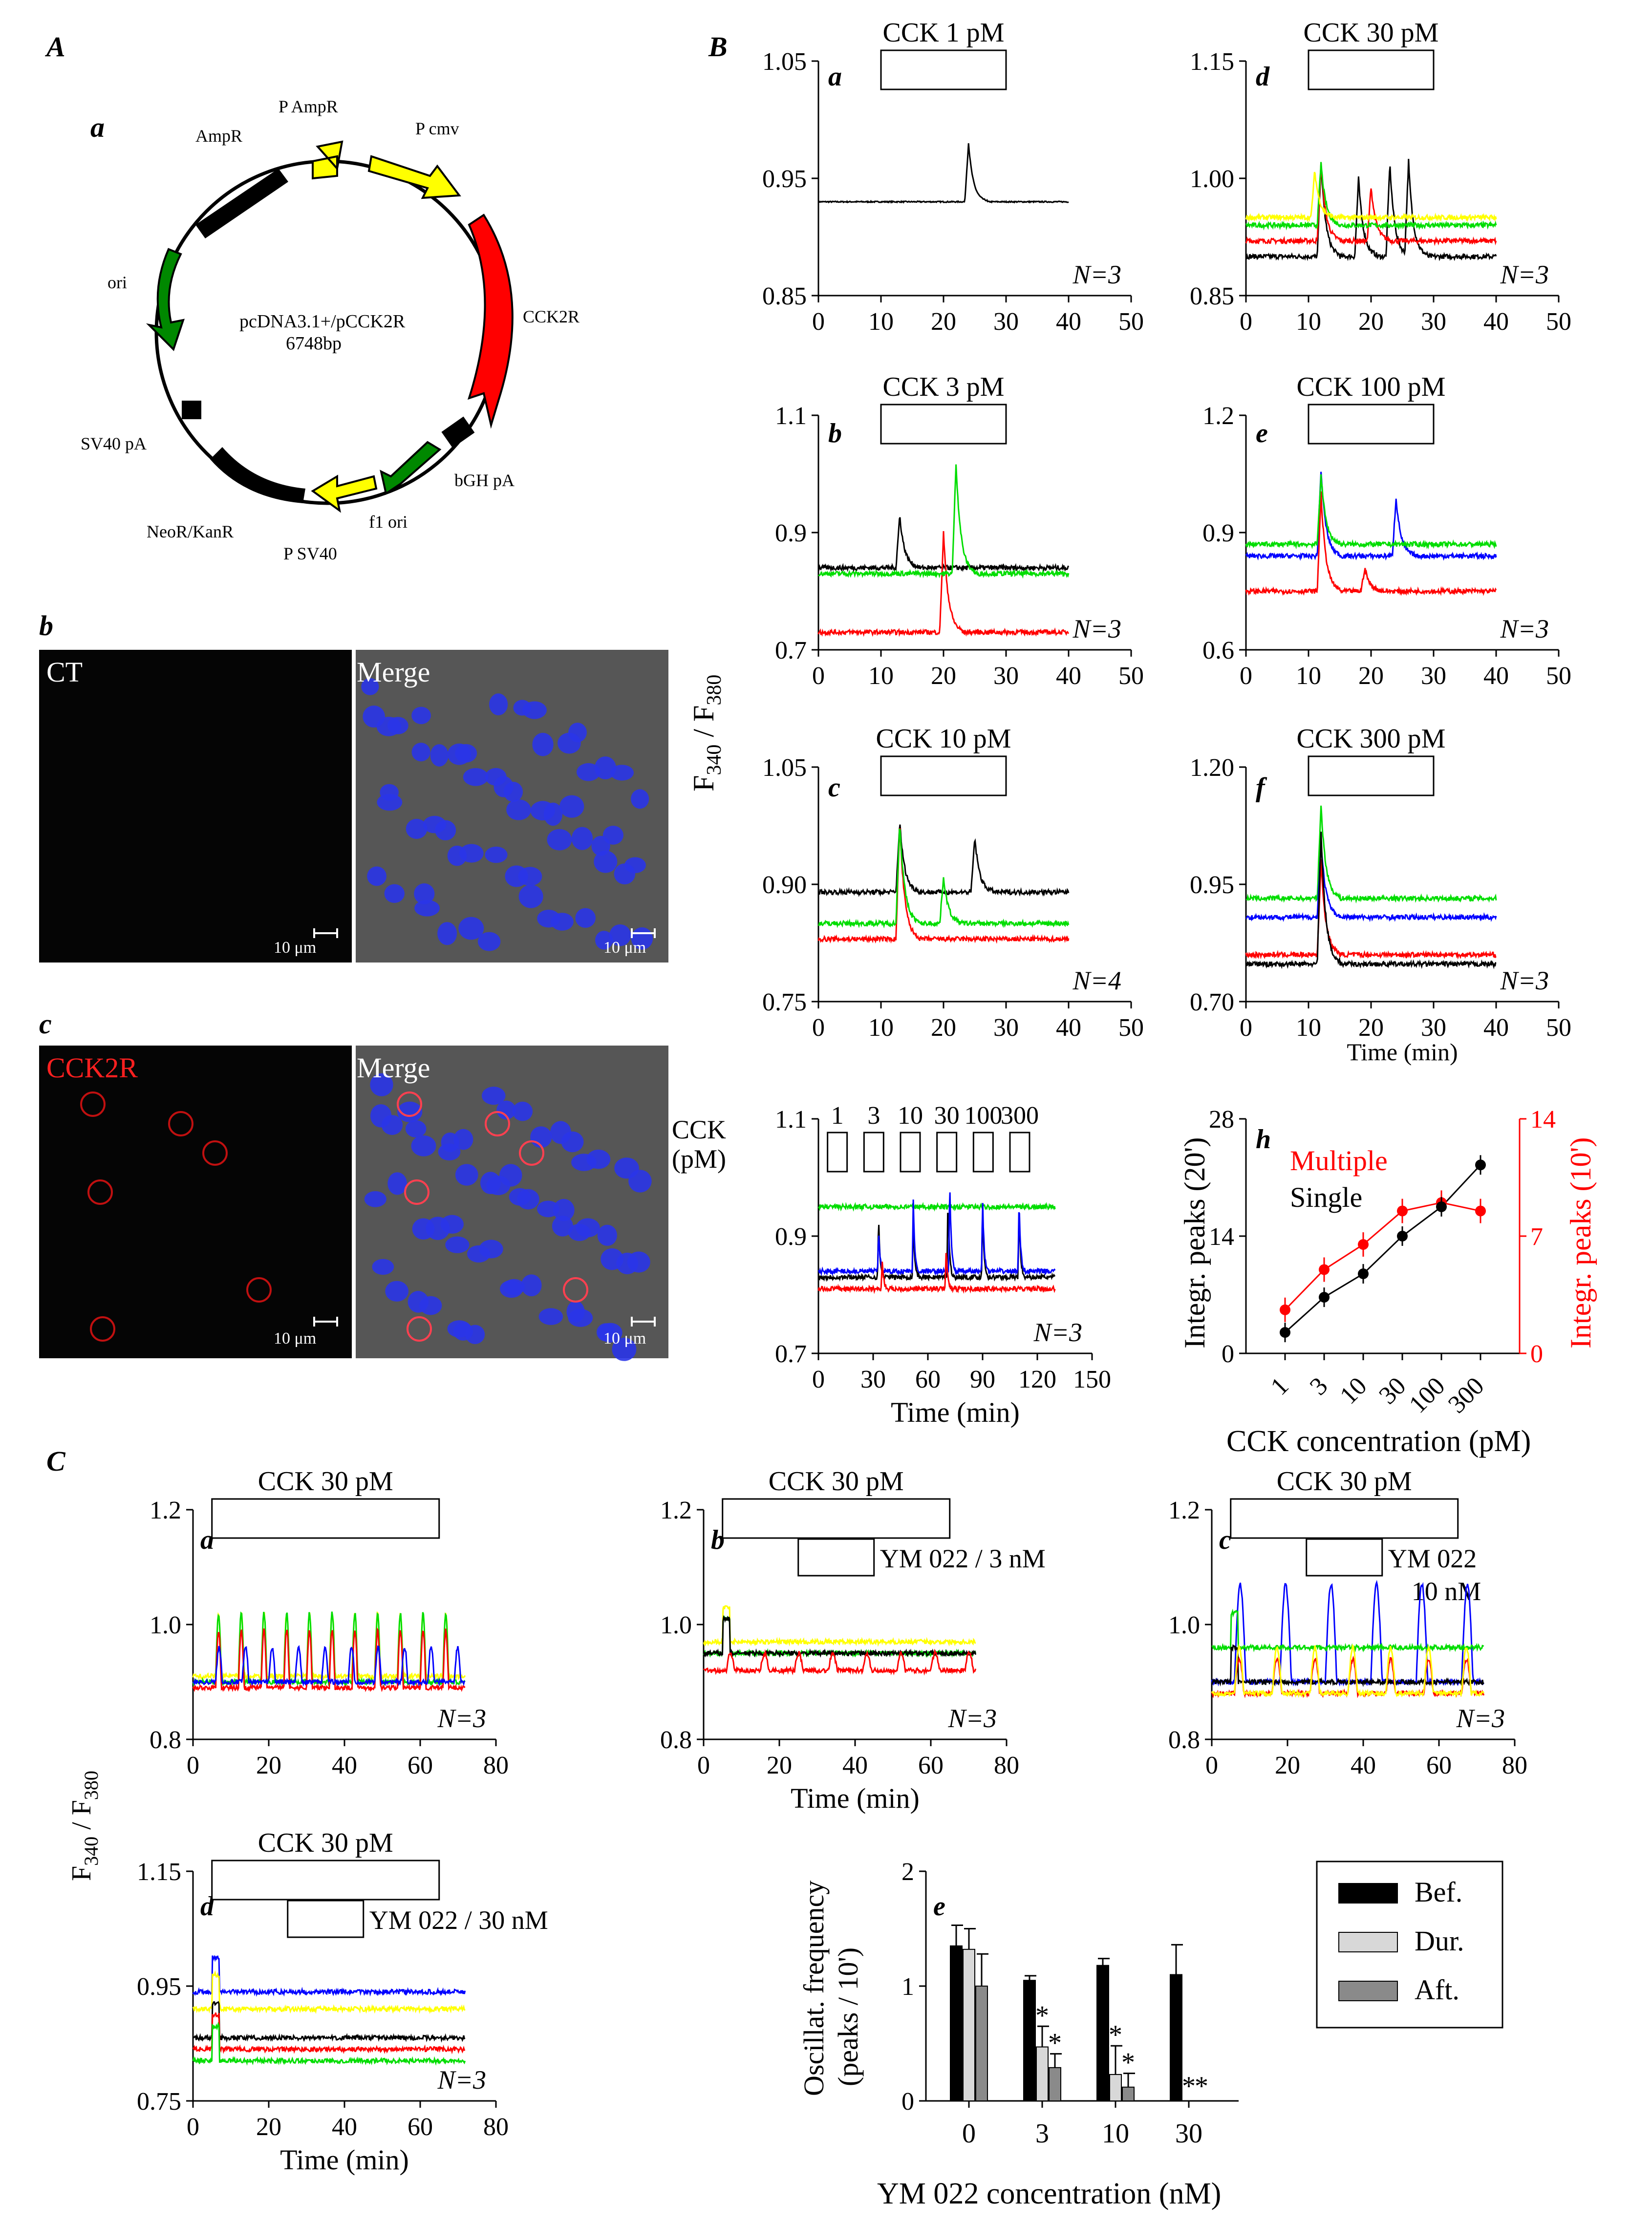  What do you see at coordinates (1319, 1386) in the screenshot?
I see `x-tick-label: 3` at bounding box center [1319, 1386].